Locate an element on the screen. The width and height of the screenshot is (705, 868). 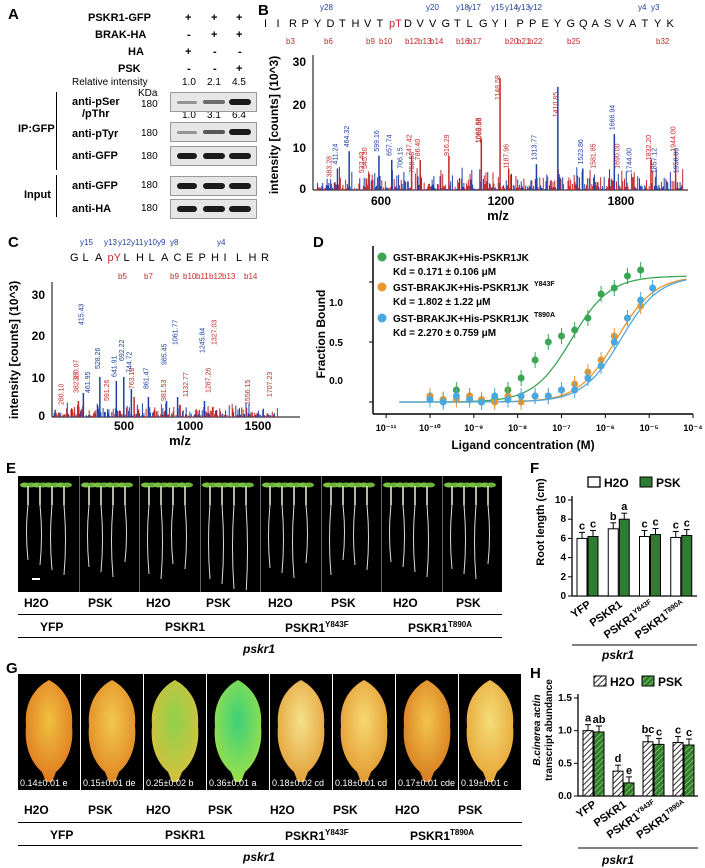
y-ion-label: y28 is located at coordinates (326, 7).